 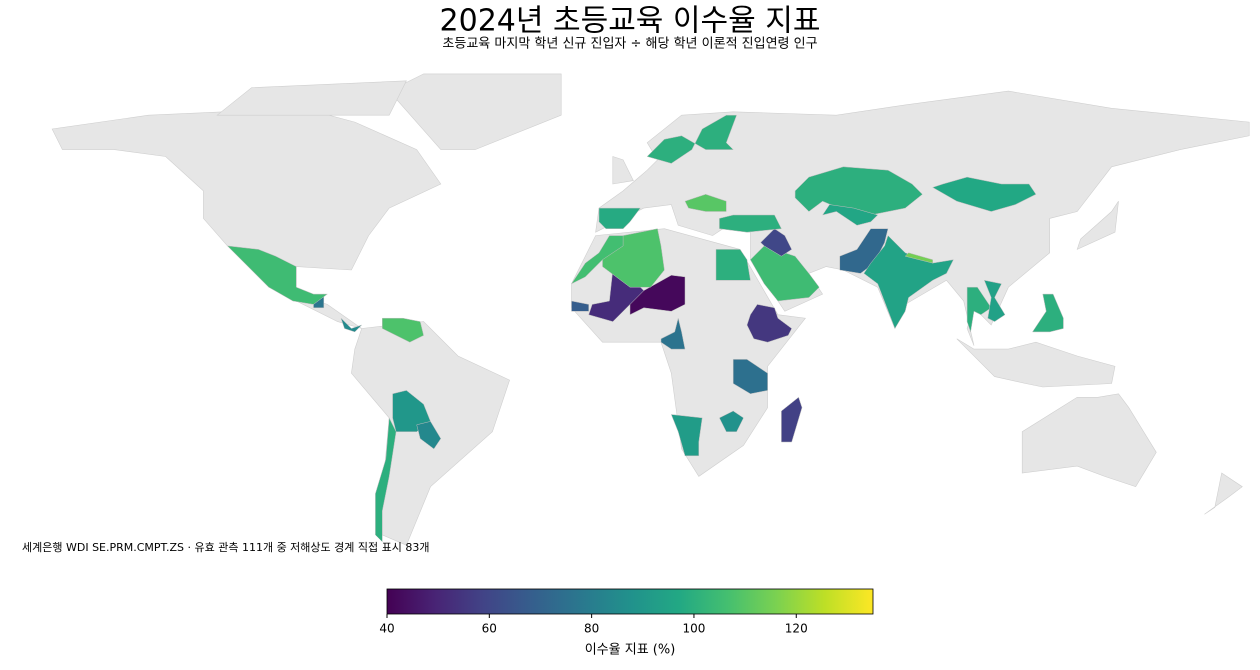 I want to click on colorbar-label: 이수율 지표 (%), so click(x=630, y=650).